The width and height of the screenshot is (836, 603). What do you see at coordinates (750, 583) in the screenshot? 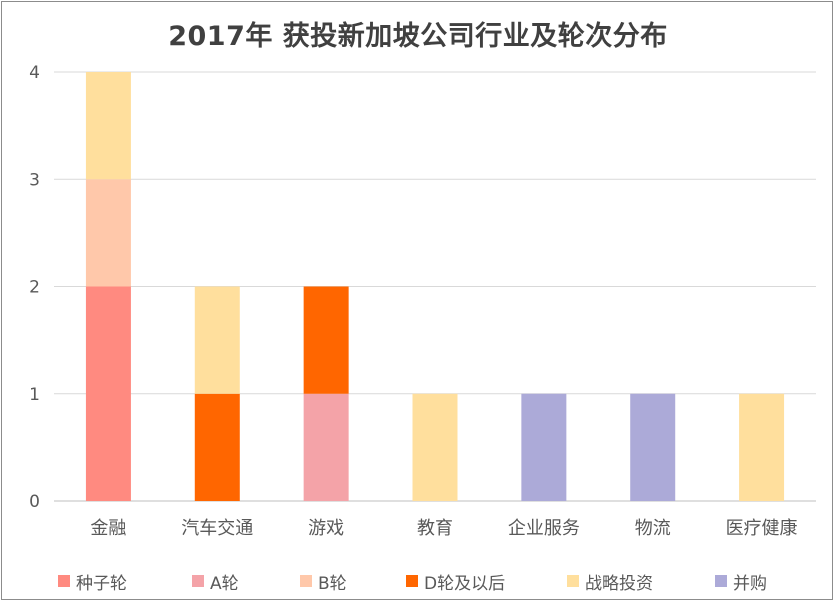
I see `legend-label: 并购` at bounding box center [750, 583].